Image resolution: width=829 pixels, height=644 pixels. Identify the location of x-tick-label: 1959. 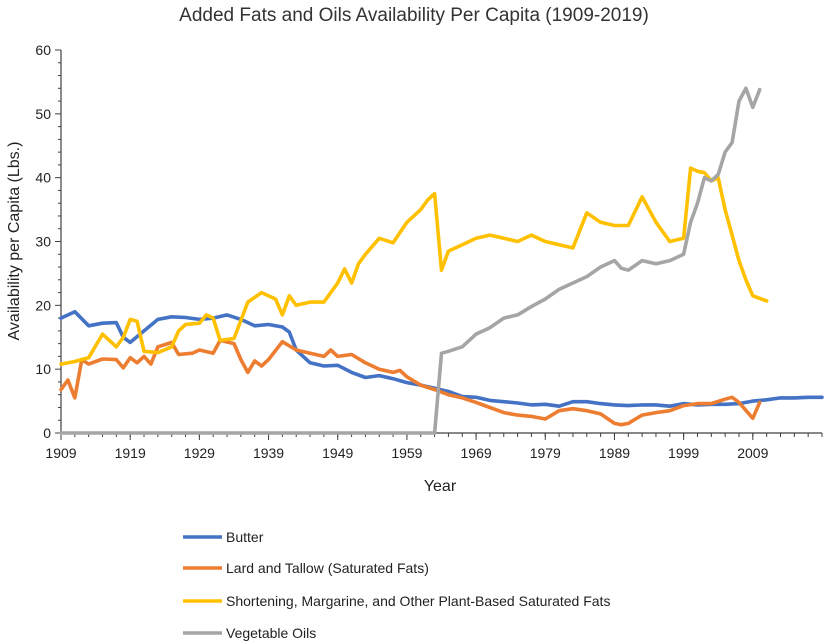
(406, 453).